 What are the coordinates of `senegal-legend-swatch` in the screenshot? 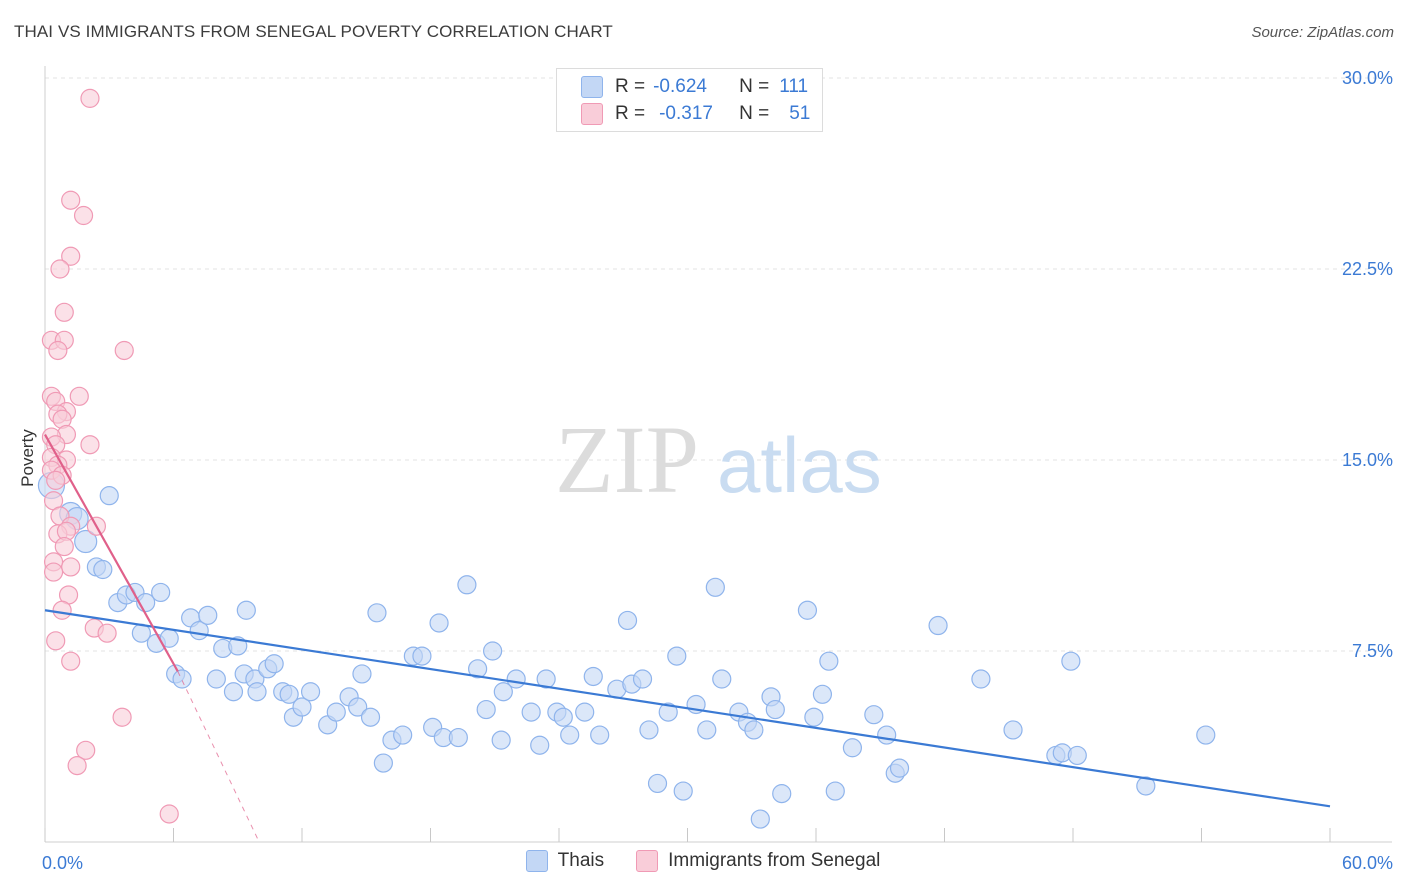 It's located at (647, 861).